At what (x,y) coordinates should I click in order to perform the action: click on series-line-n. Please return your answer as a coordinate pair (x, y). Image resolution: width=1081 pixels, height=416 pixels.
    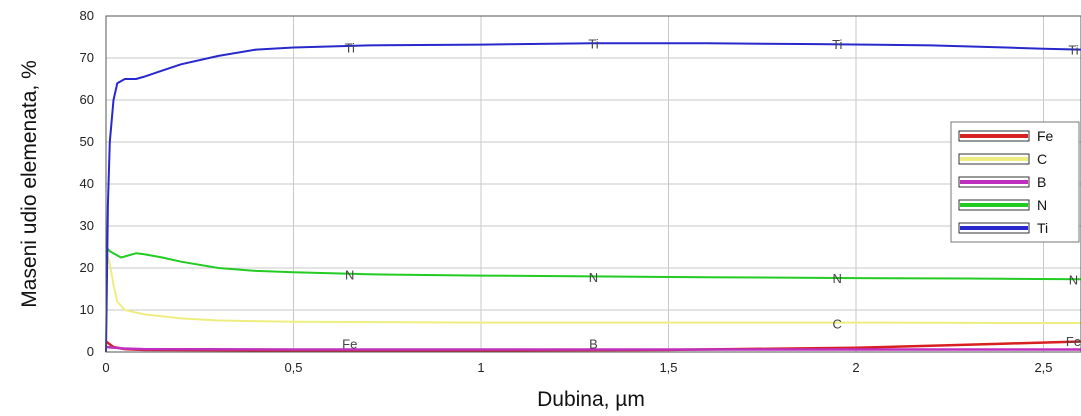
    Looking at the image, I should click on (593, 263).